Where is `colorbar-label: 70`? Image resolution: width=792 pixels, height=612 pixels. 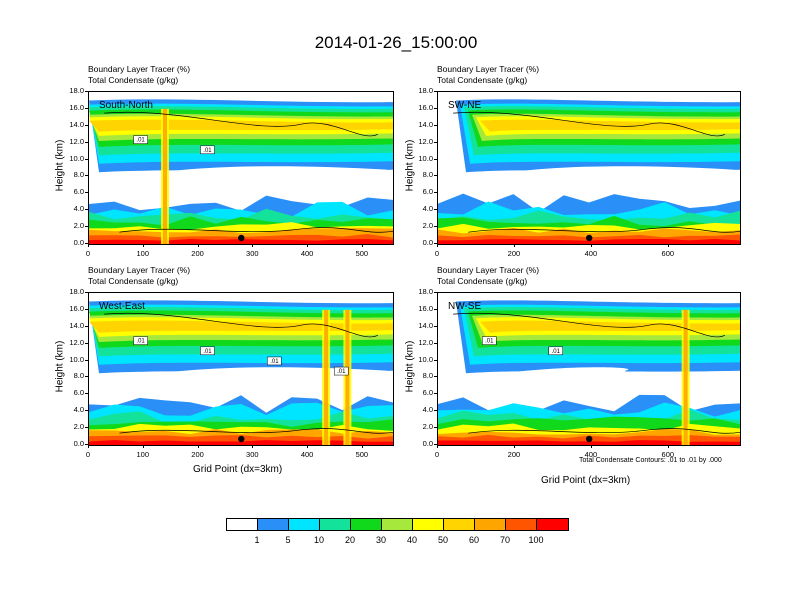 colorbar-label: 70 is located at coordinates (504, 540).